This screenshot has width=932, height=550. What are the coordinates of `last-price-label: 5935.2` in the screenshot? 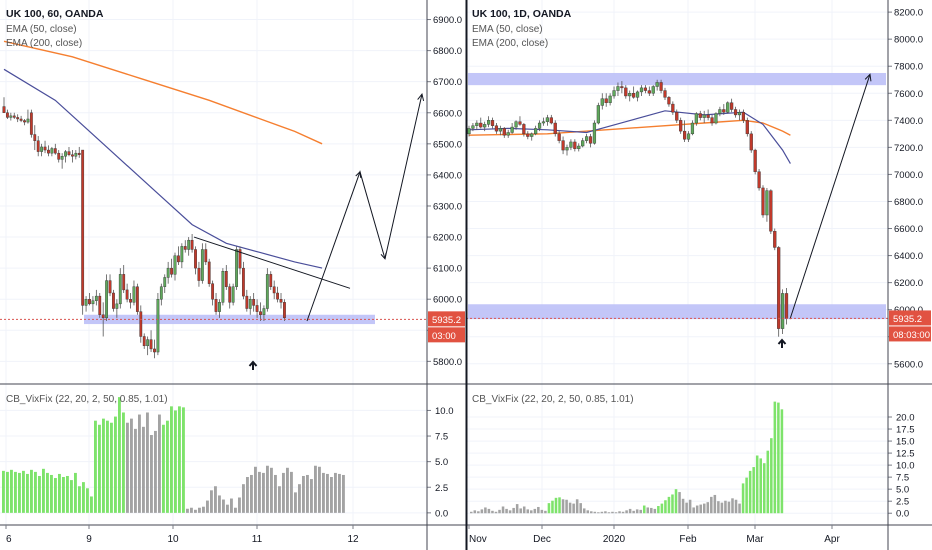 It's located at (907, 319).